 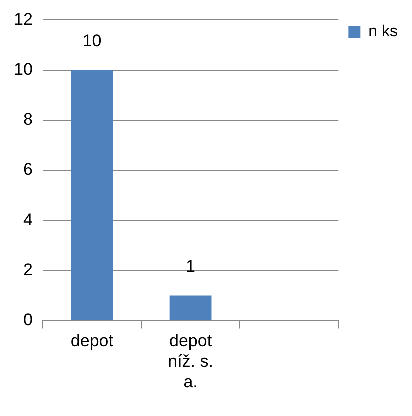 What do you see at coordinates (92, 40) in the screenshot?
I see `data-label: 10` at bounding box center [92, 40].